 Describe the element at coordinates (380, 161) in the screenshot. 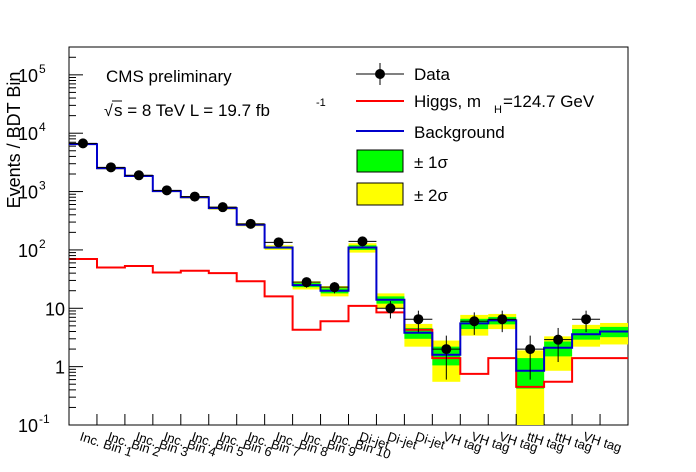

I see `legend-one-sigma-box` at that location.